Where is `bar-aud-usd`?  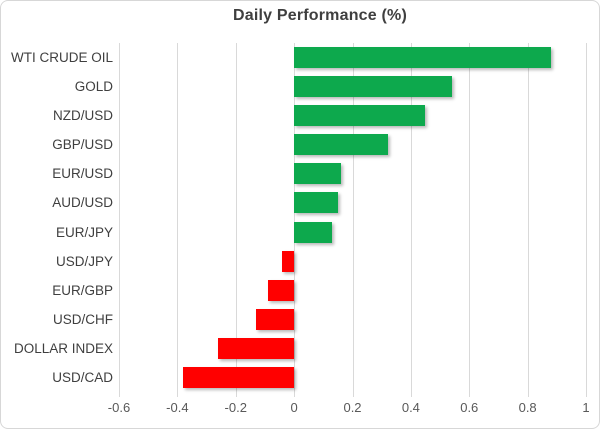 bar-aud-usd is located at coordinates (316, 203).